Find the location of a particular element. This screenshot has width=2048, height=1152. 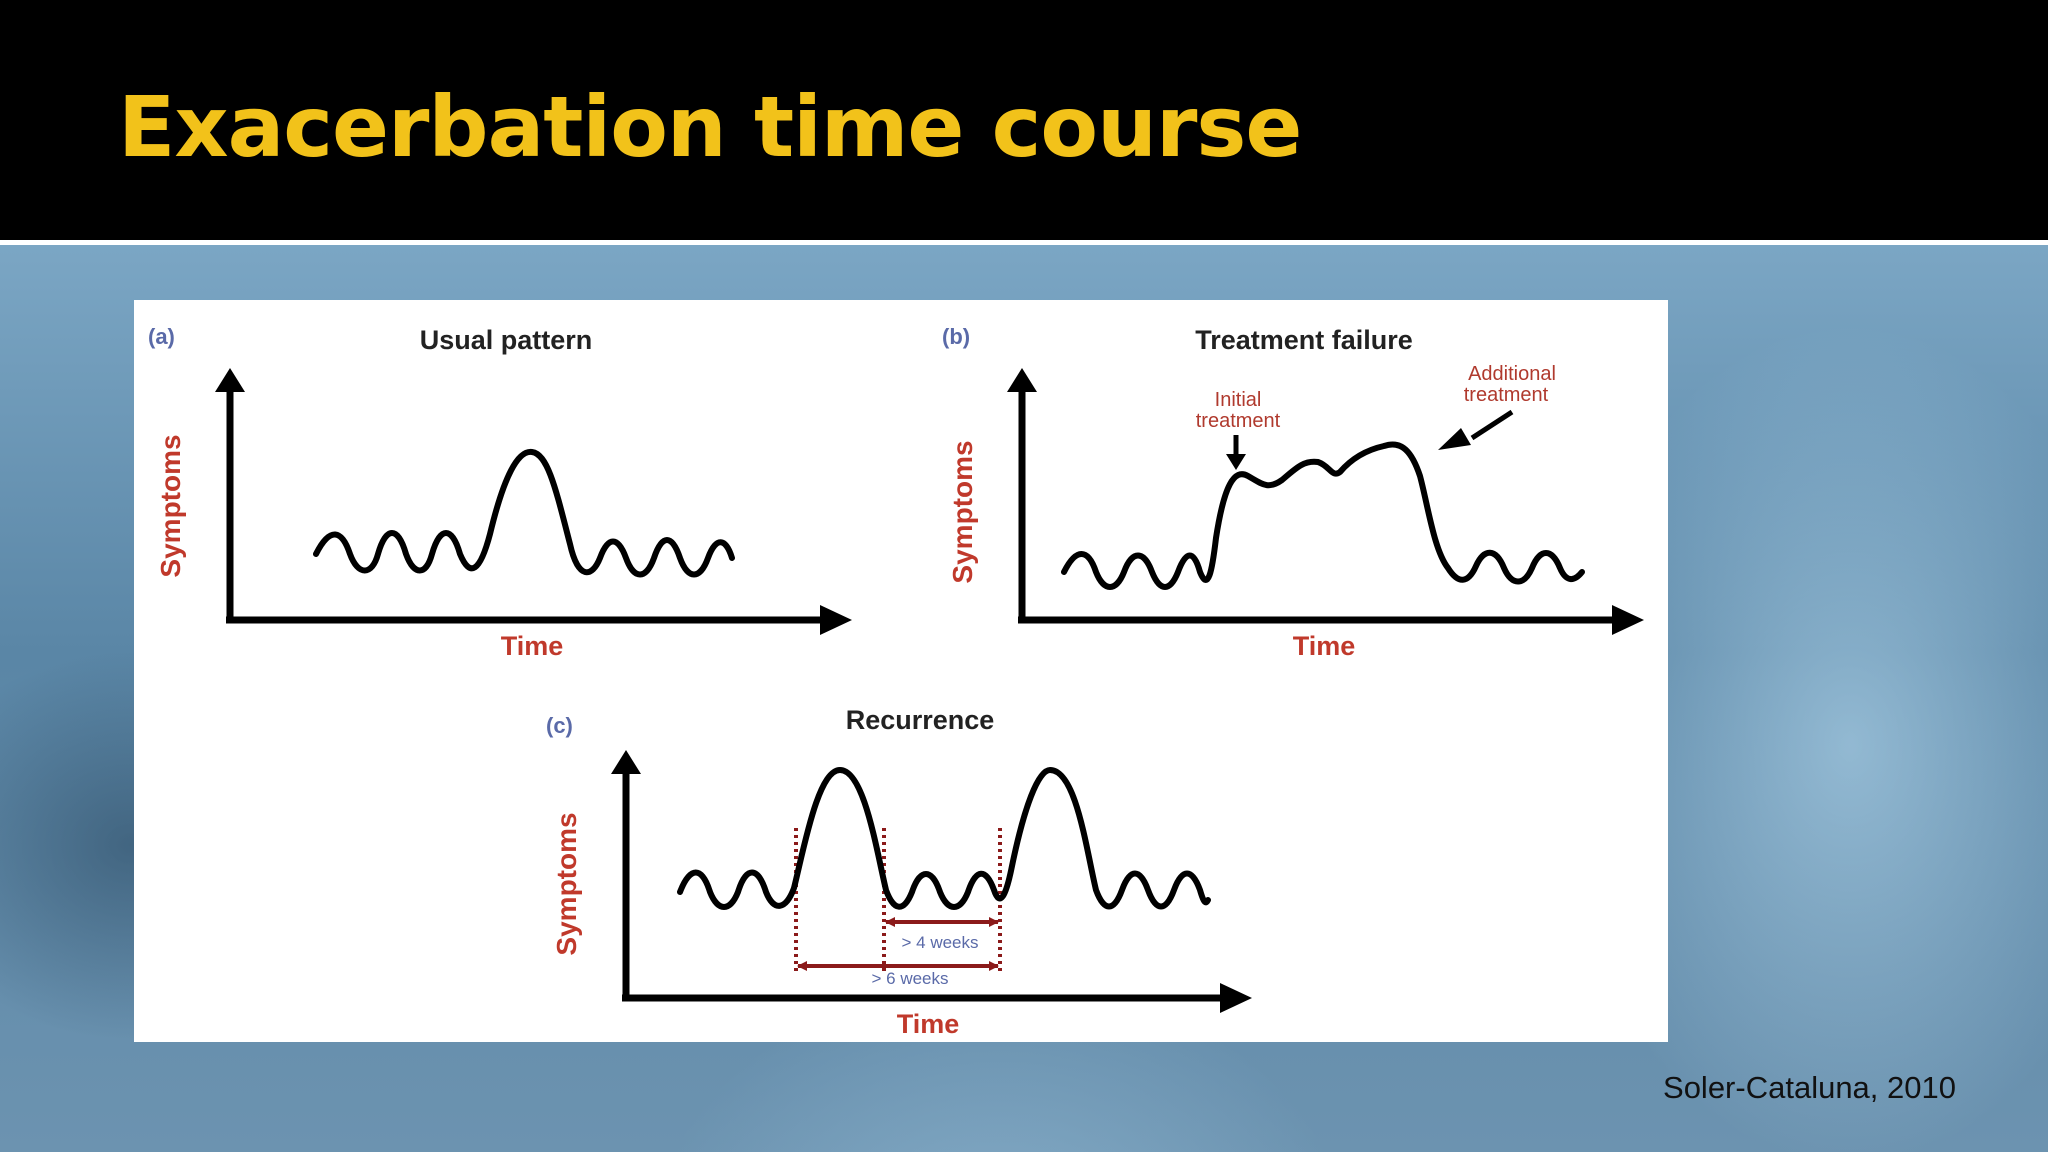

panel-a-title: Usual pattern is located at coordinates (506, 340).